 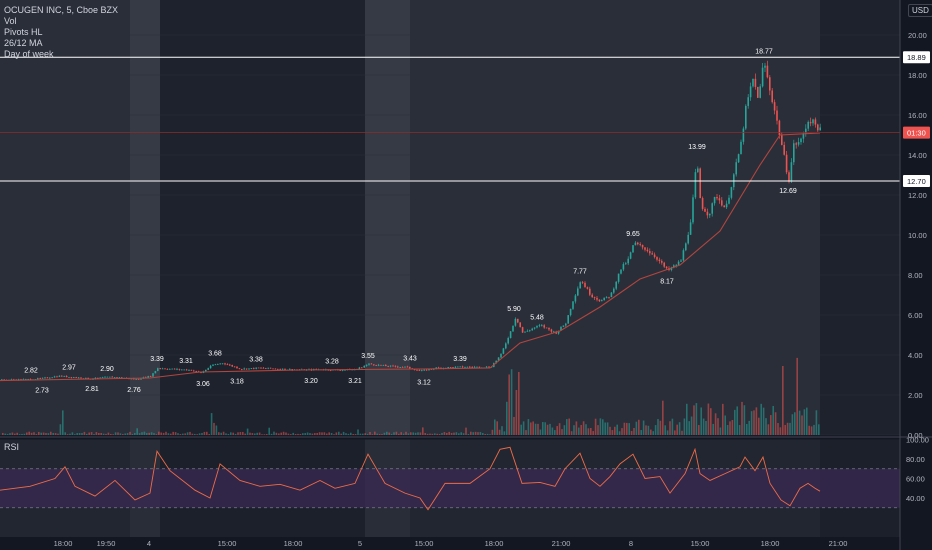 What do you see at coordinates (23, 32) in the screenshot?
I see `indicator-pivots: Pivots HL` at bounding box center [23, 32].